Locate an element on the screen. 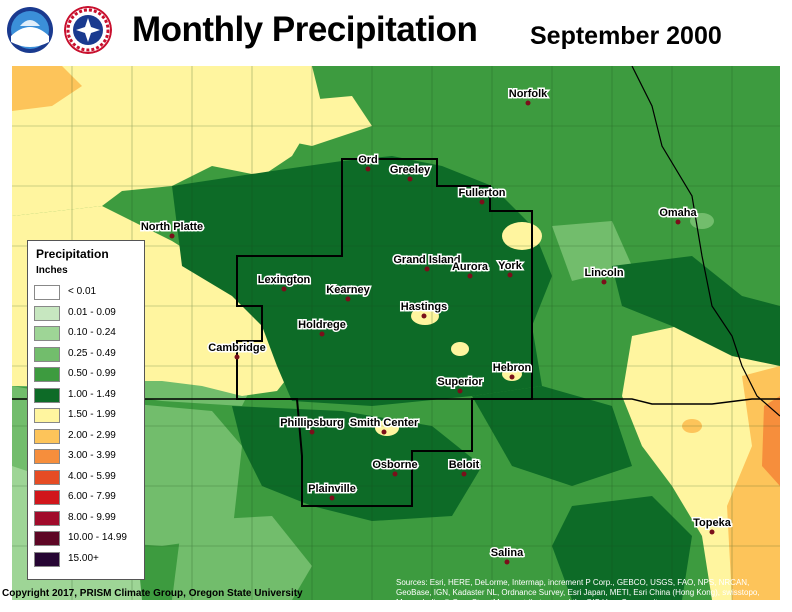 This screenshot has height=612, width=792. city-label: Smith Center is located at coordinates (384, 423).